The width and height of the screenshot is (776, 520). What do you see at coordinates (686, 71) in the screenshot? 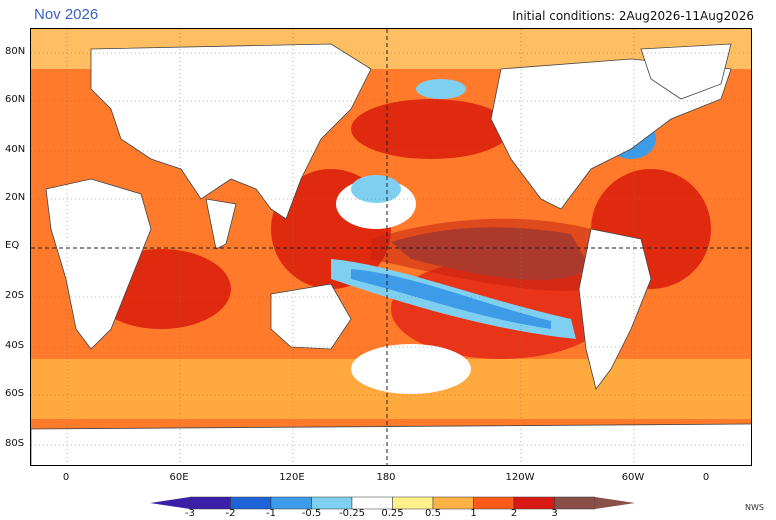
I see `greenland` at bounding box center [686, 71].